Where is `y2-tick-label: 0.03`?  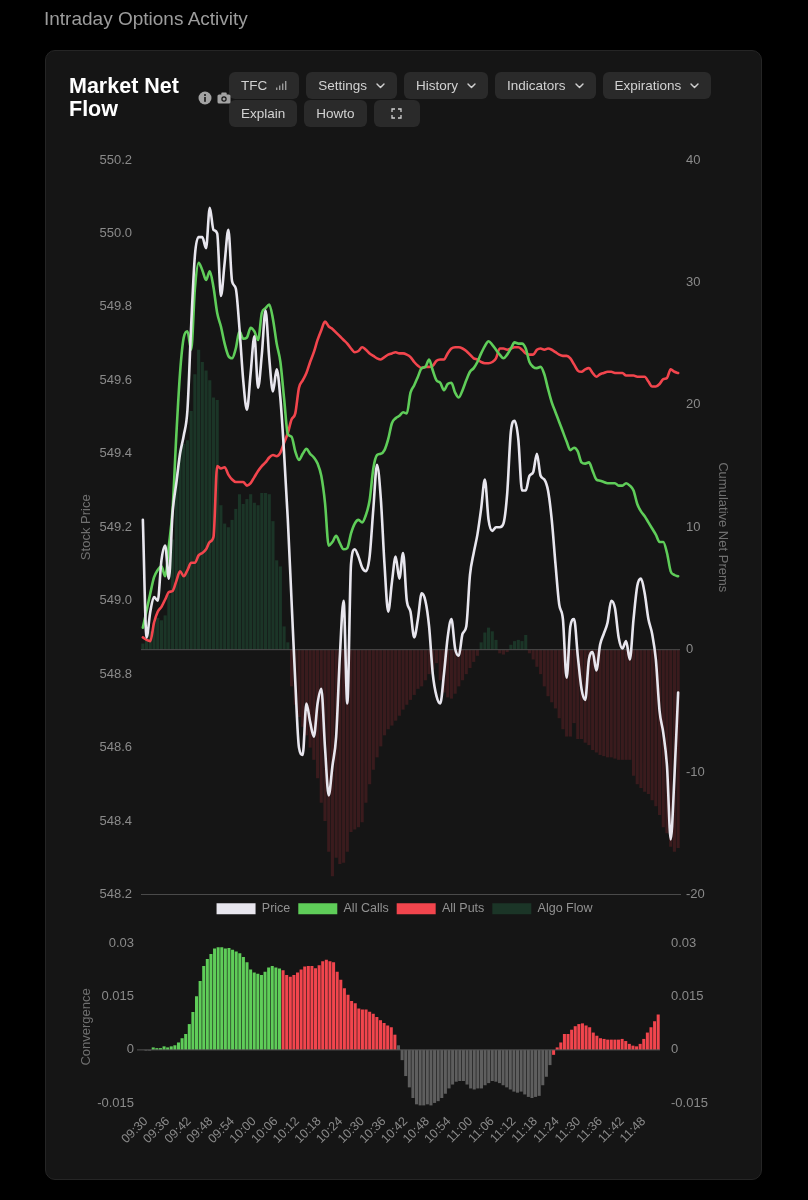
y2-tick-label: 0.03 is located at coordinates (684, 943).